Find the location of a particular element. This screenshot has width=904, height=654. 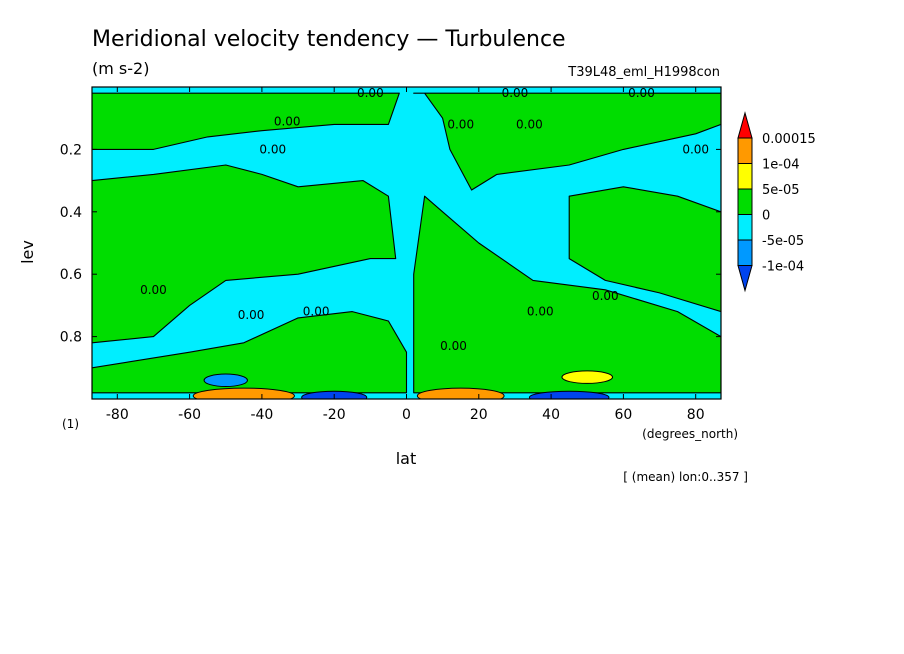

footnote: [ (mean) lon:0..357 ] is located at coordinates (685, 477).